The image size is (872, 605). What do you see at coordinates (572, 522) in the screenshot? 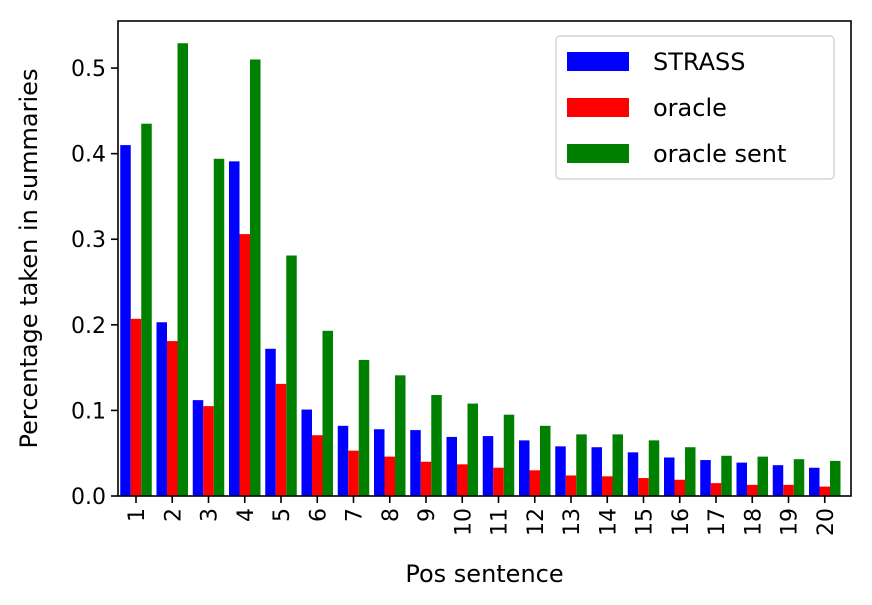
I see `x-tick-label: 13` at bounding box center [572, 522].